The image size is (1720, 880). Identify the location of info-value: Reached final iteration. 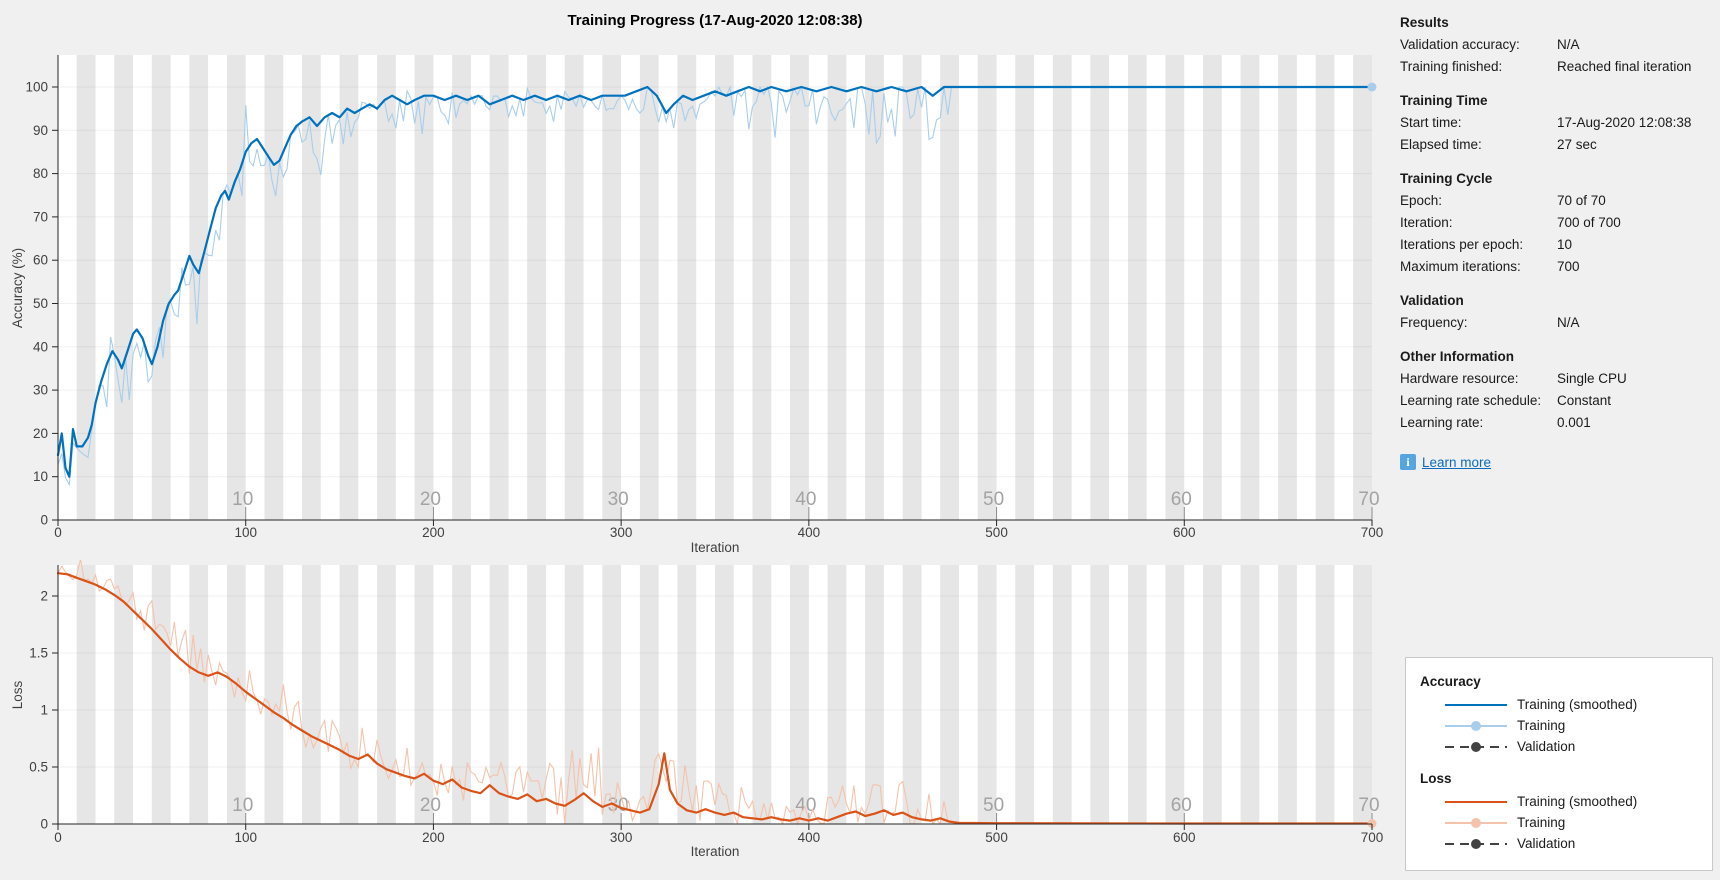
(1624, 66).